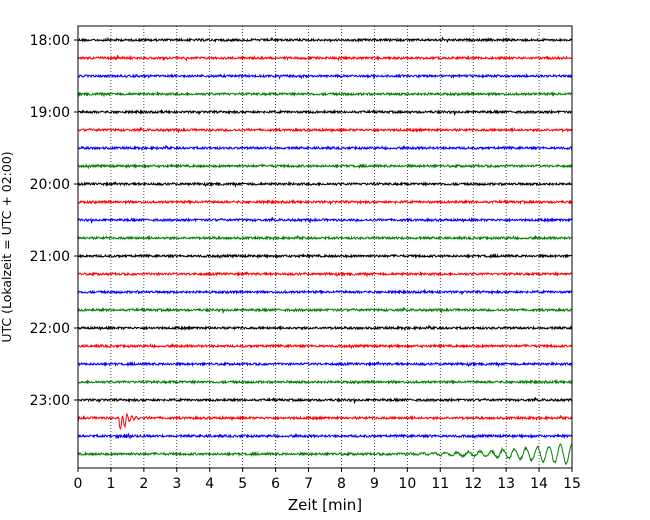 This screenshot has width=650, height=520. Describe the element at coordinates (506, 484) in the screenshot. I see `x-tick-label: 13` at that location.